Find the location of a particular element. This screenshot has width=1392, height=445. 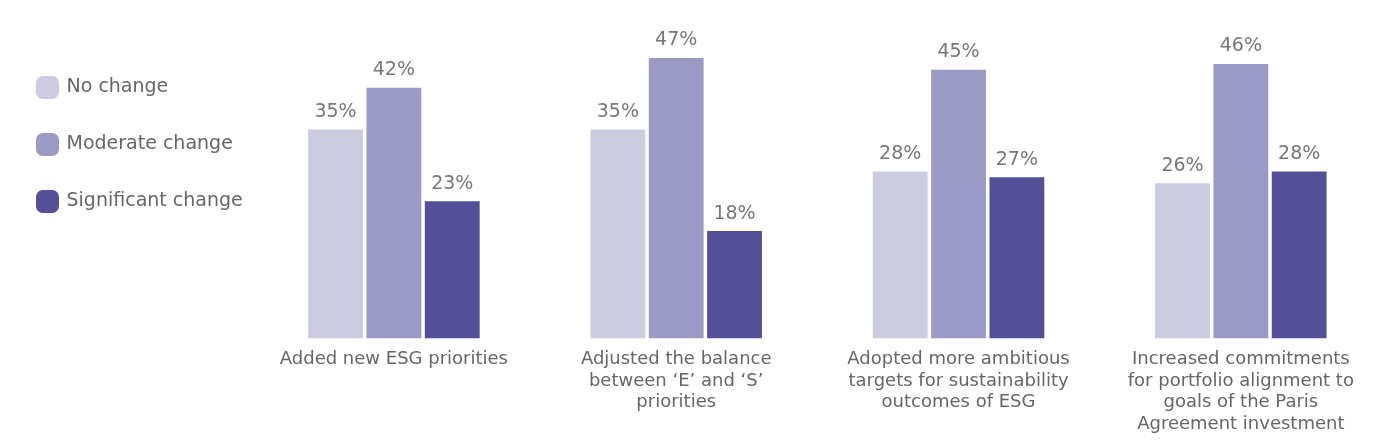

legend-label: No change is located at coordinates (117, 85).